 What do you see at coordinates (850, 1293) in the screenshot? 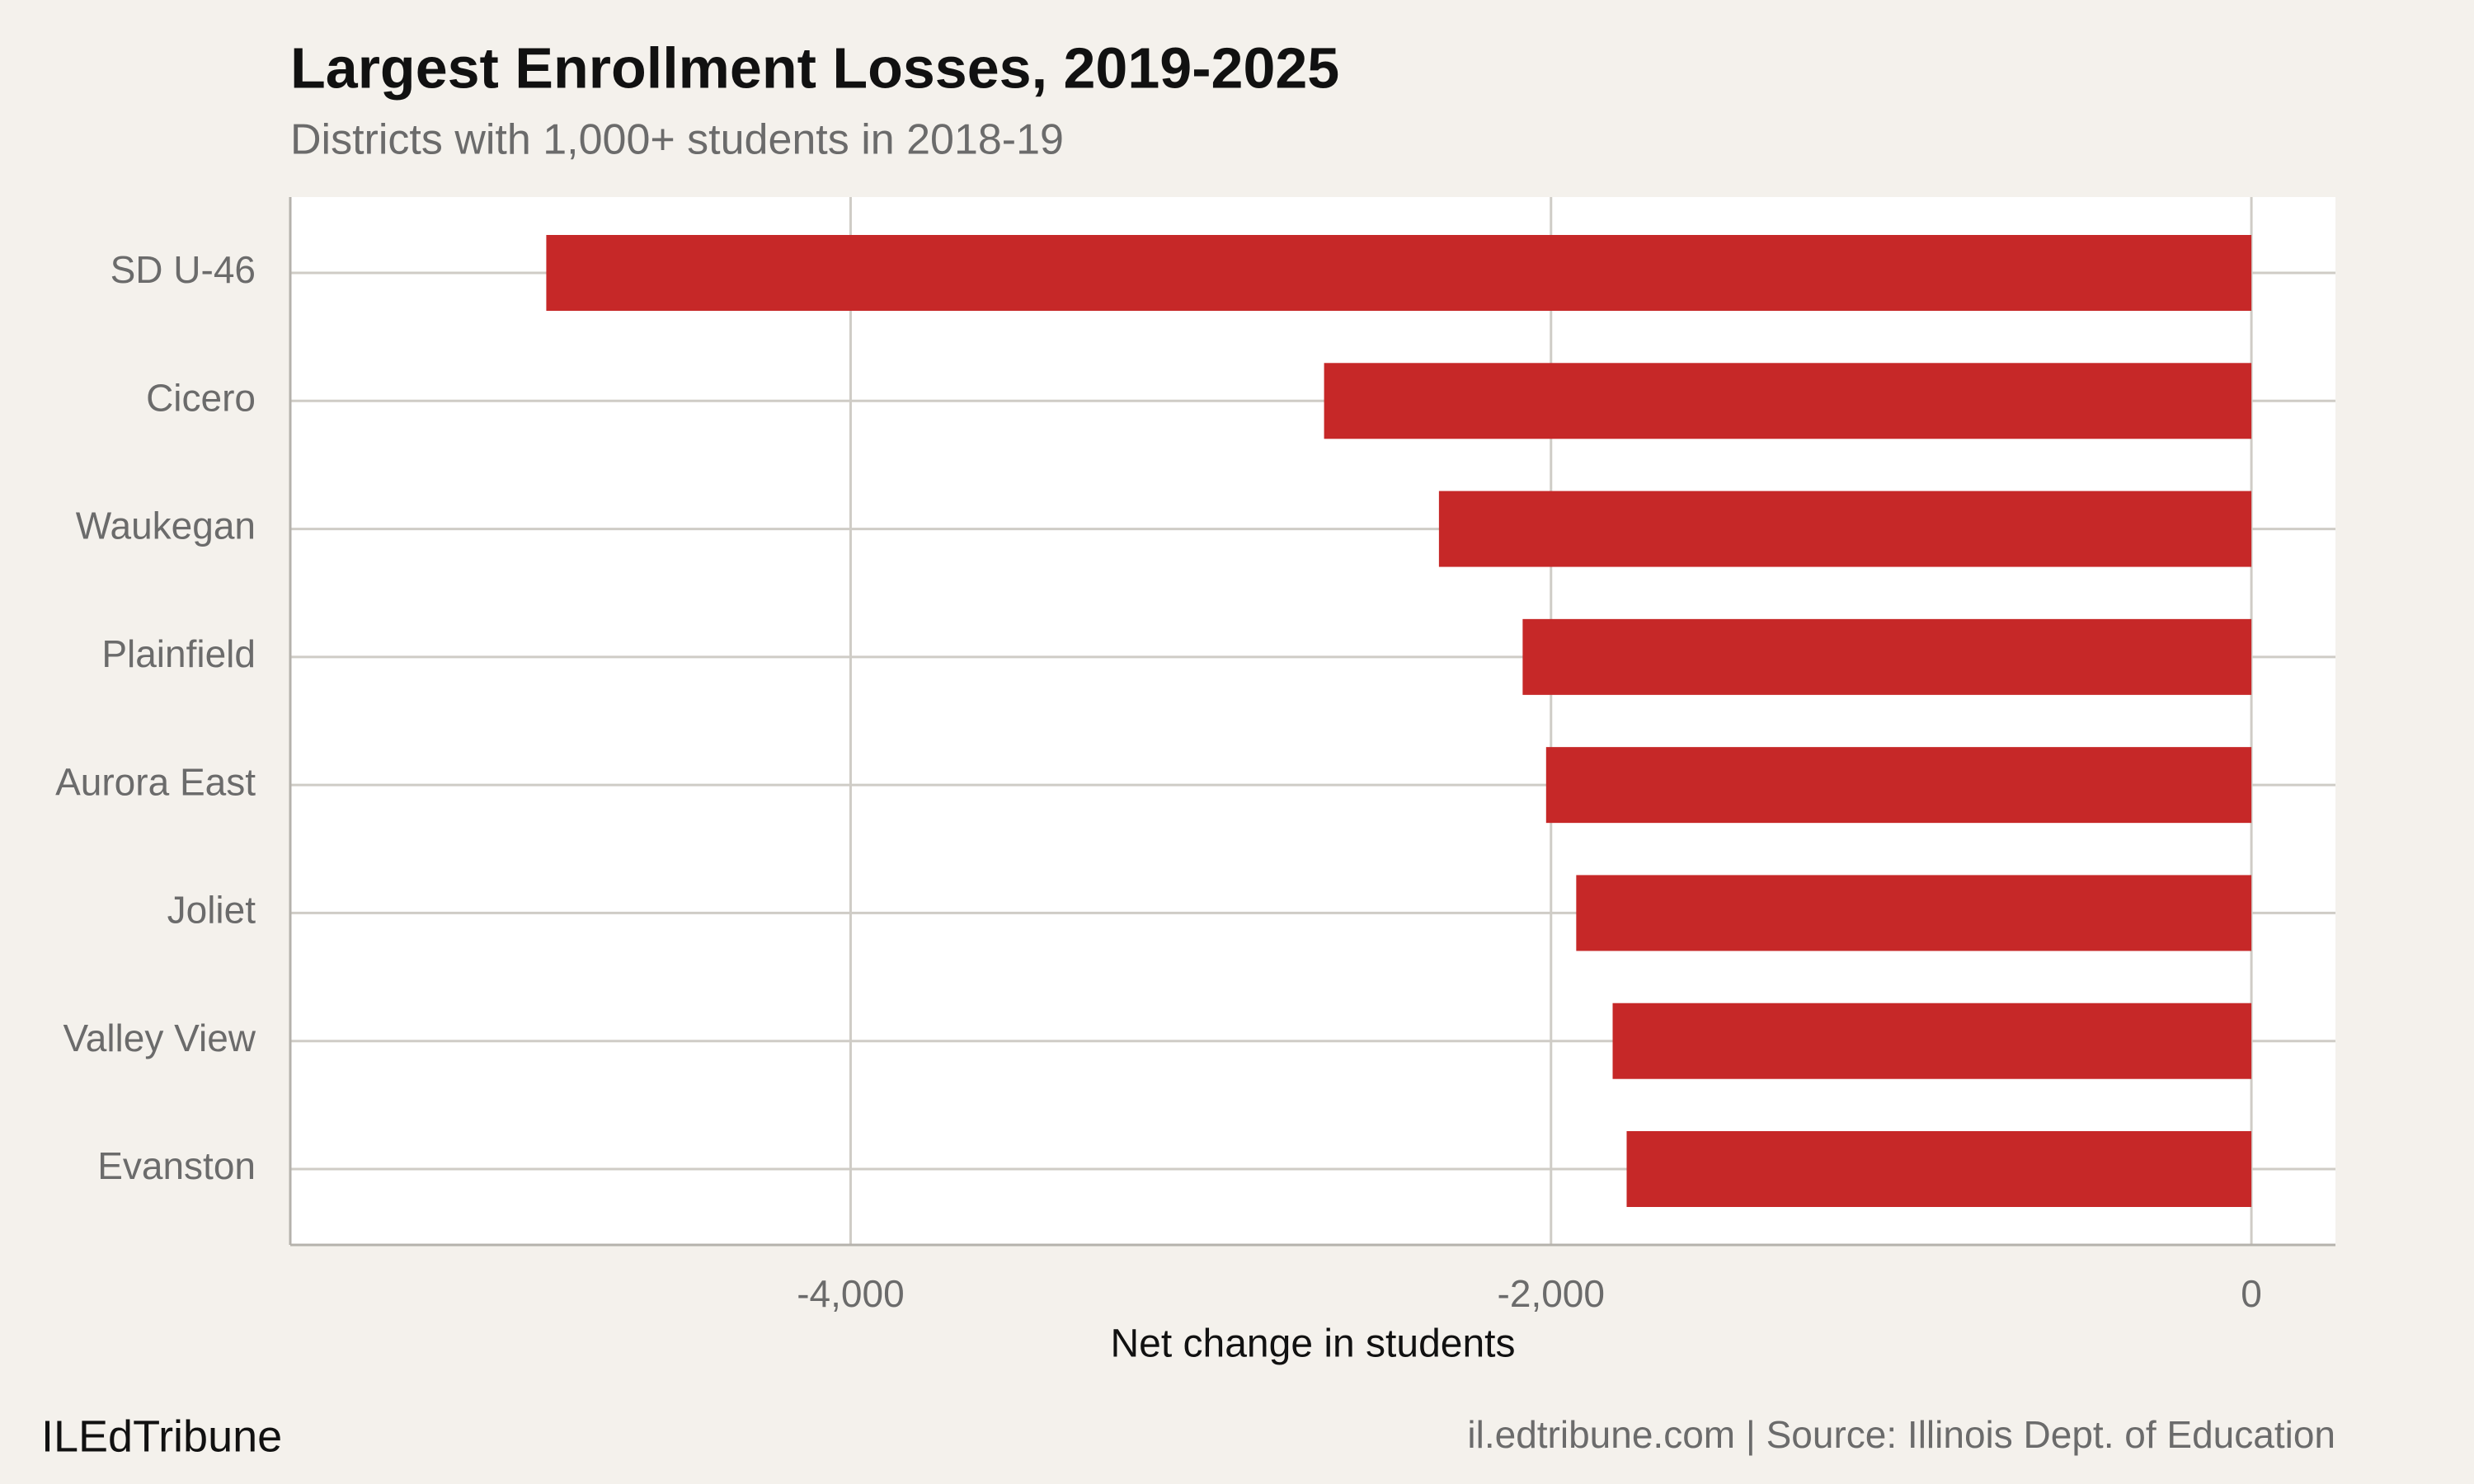
I see `x-tick-label: -4,000` at bounding box center [850, 1293].